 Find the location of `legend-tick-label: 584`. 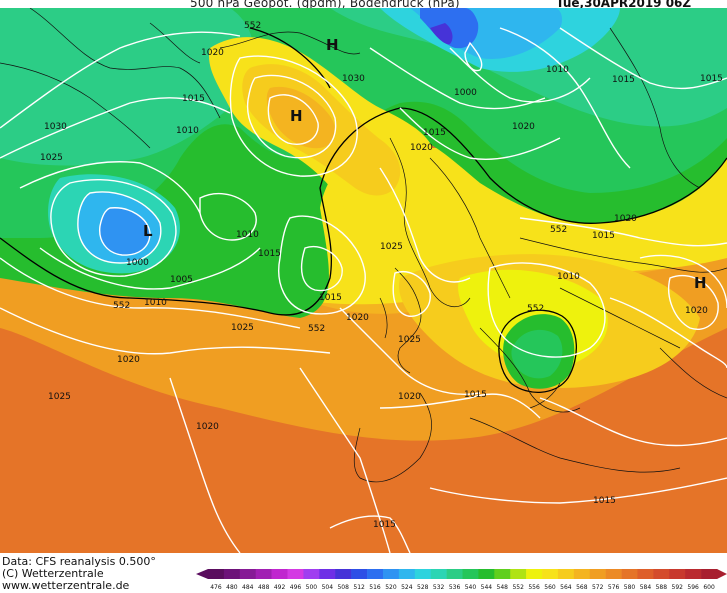

legend-tick-label: 584 is located at coordinates (646, 587).